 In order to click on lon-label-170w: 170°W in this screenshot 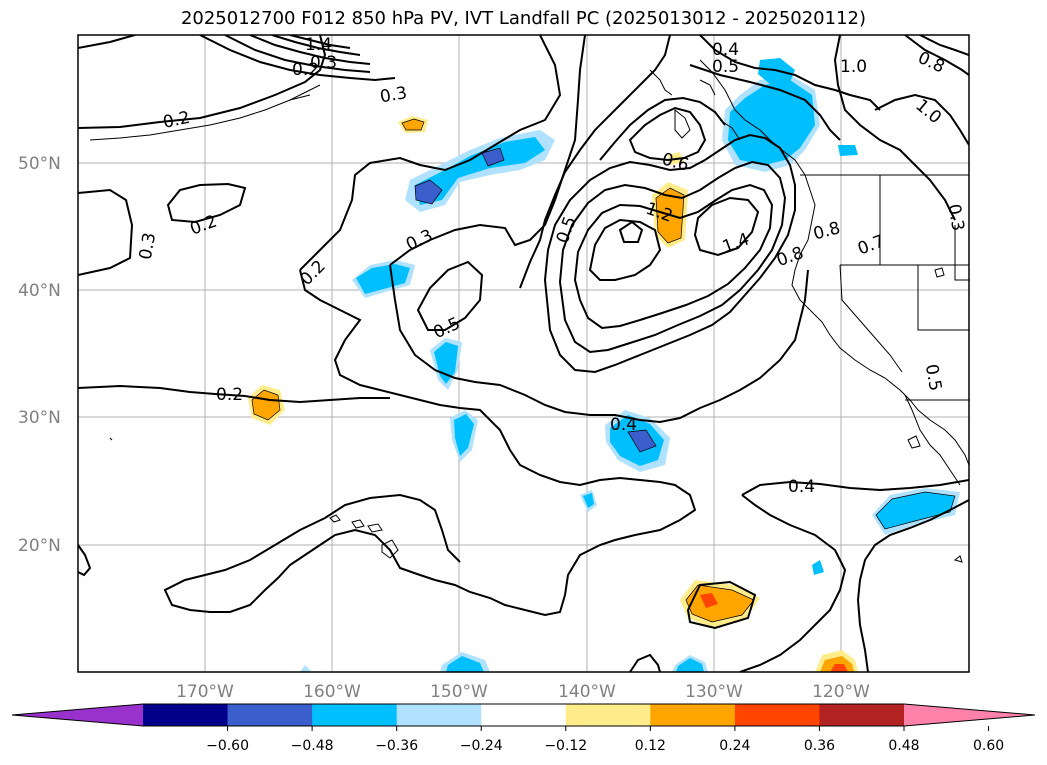, I will do `click(205, 692)`.